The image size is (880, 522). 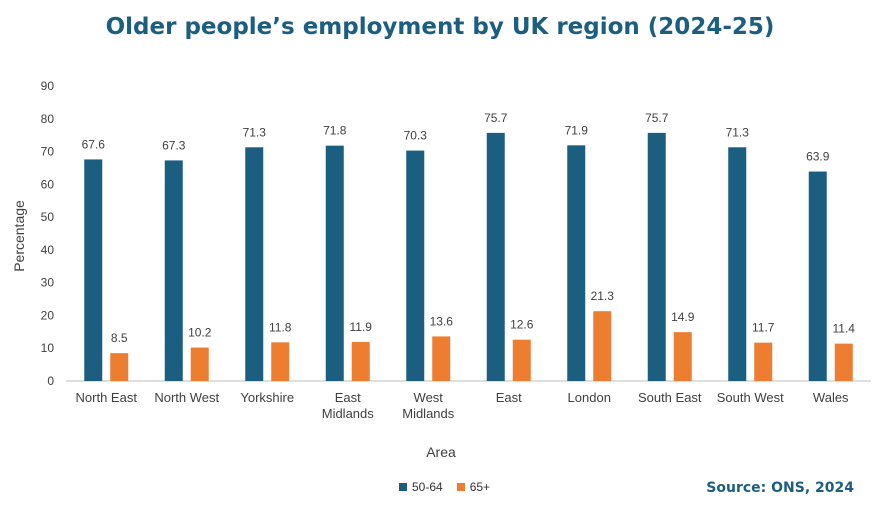 I want to click on y-tick-label: 30, so click(x=48, y=283).